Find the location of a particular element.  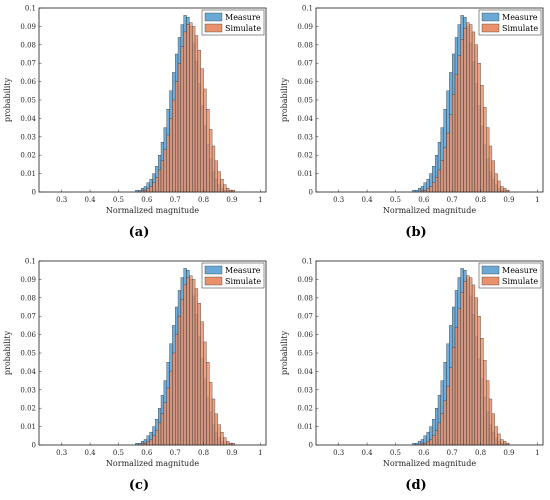

y-tick-label: 0.09 is located at coordinates (305, 280).